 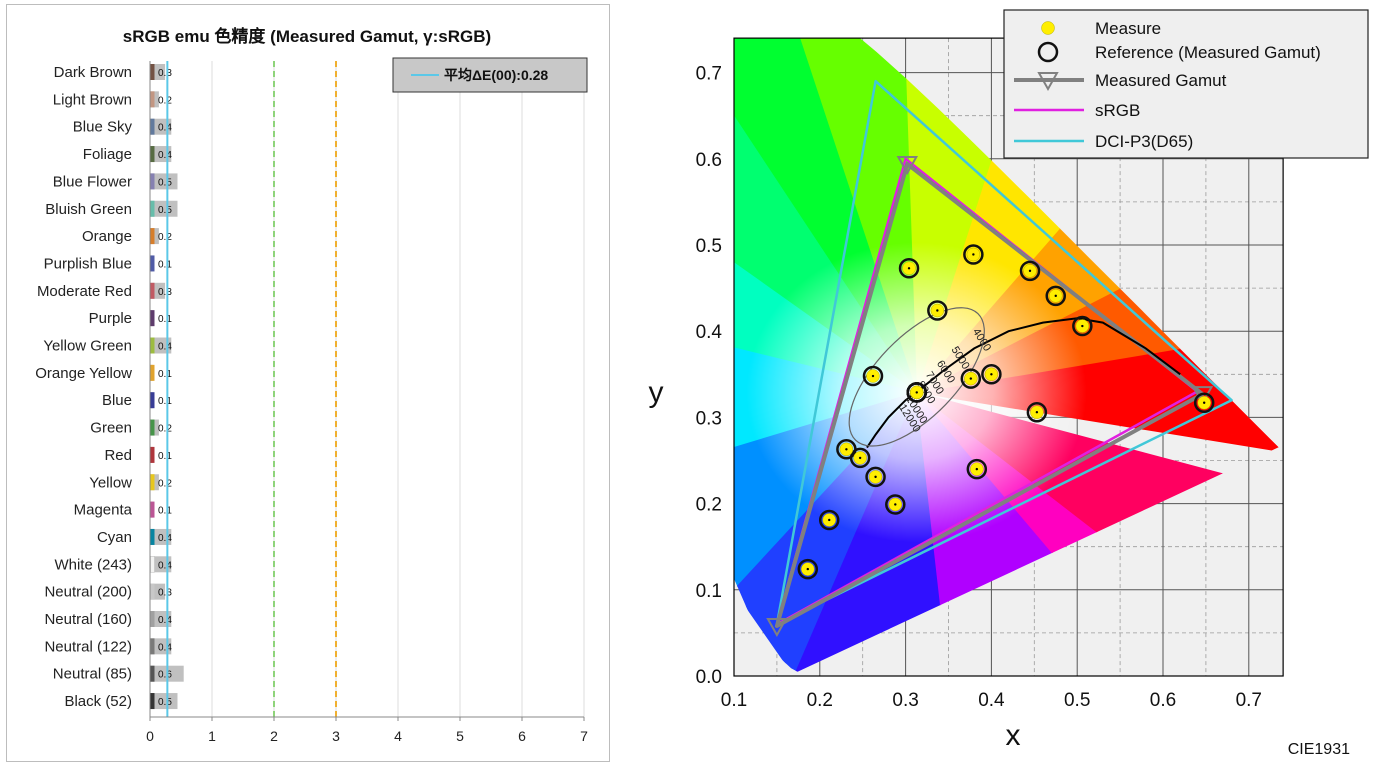 What do you see at coordinates (1319, 749) in the screenshot?
I see `cie-diagram-label: CIE1931` at bounding box center [1319, 749].